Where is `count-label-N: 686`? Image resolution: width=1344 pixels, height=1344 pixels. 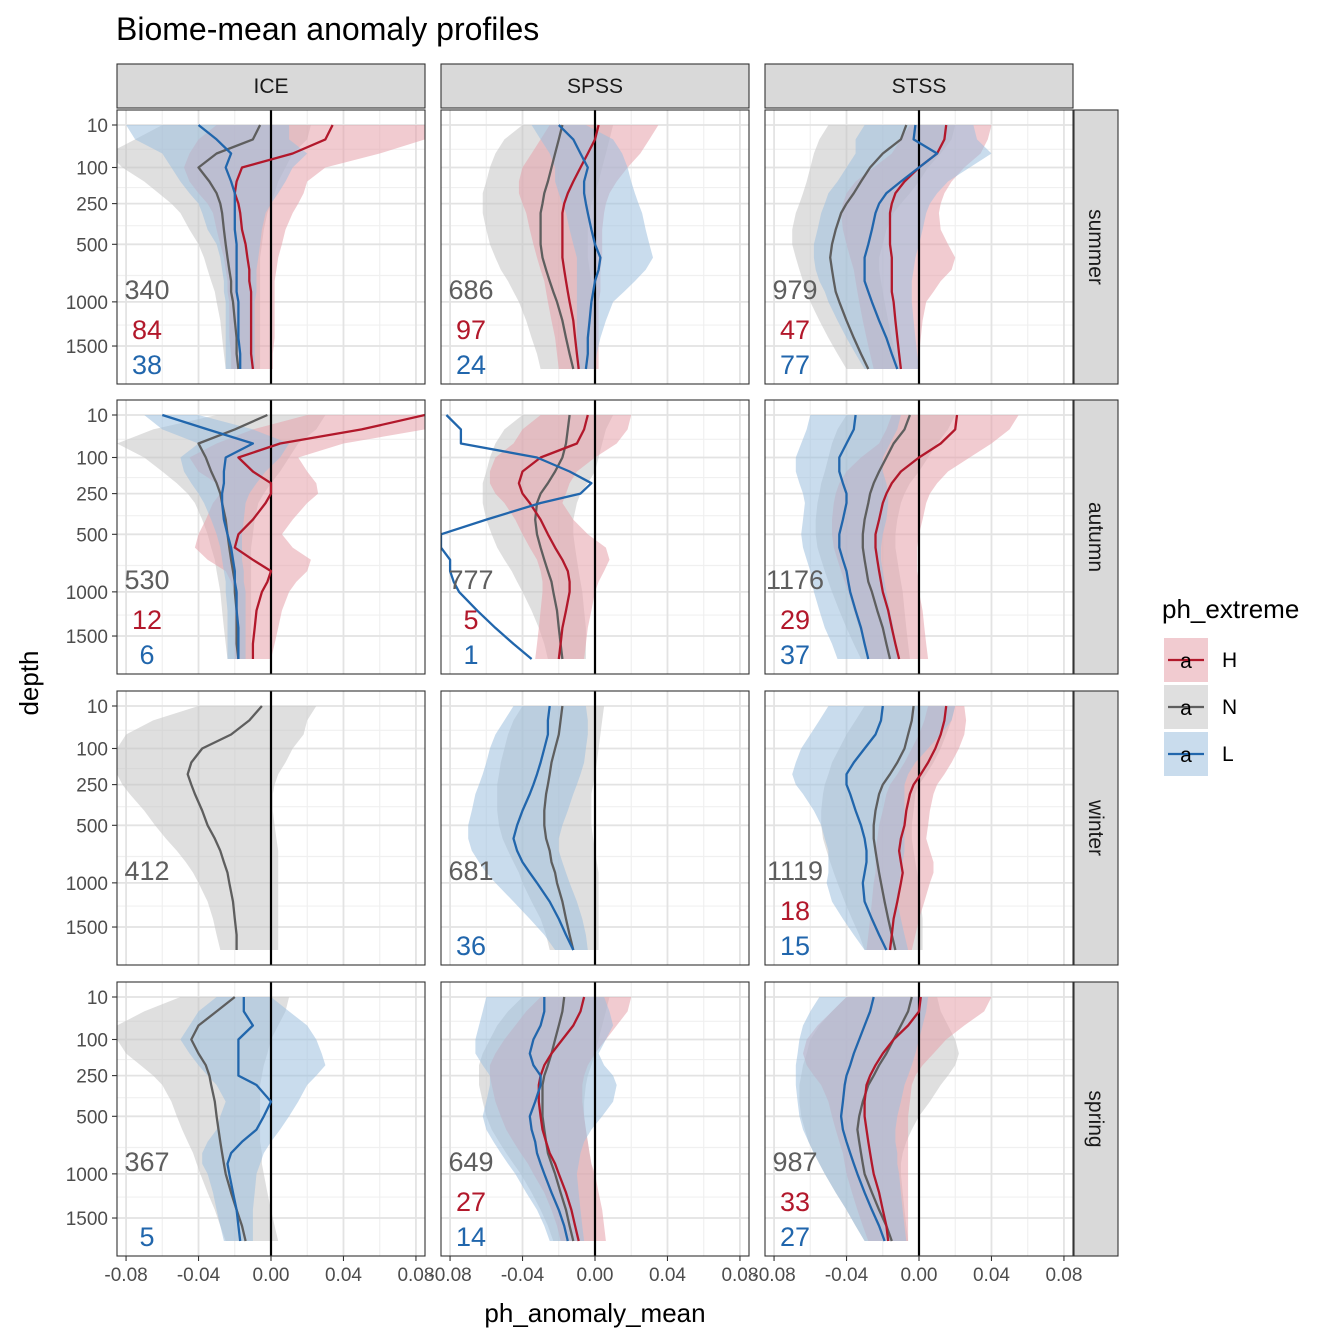 count-label-N: 686 is located at coordinates (470, 290).